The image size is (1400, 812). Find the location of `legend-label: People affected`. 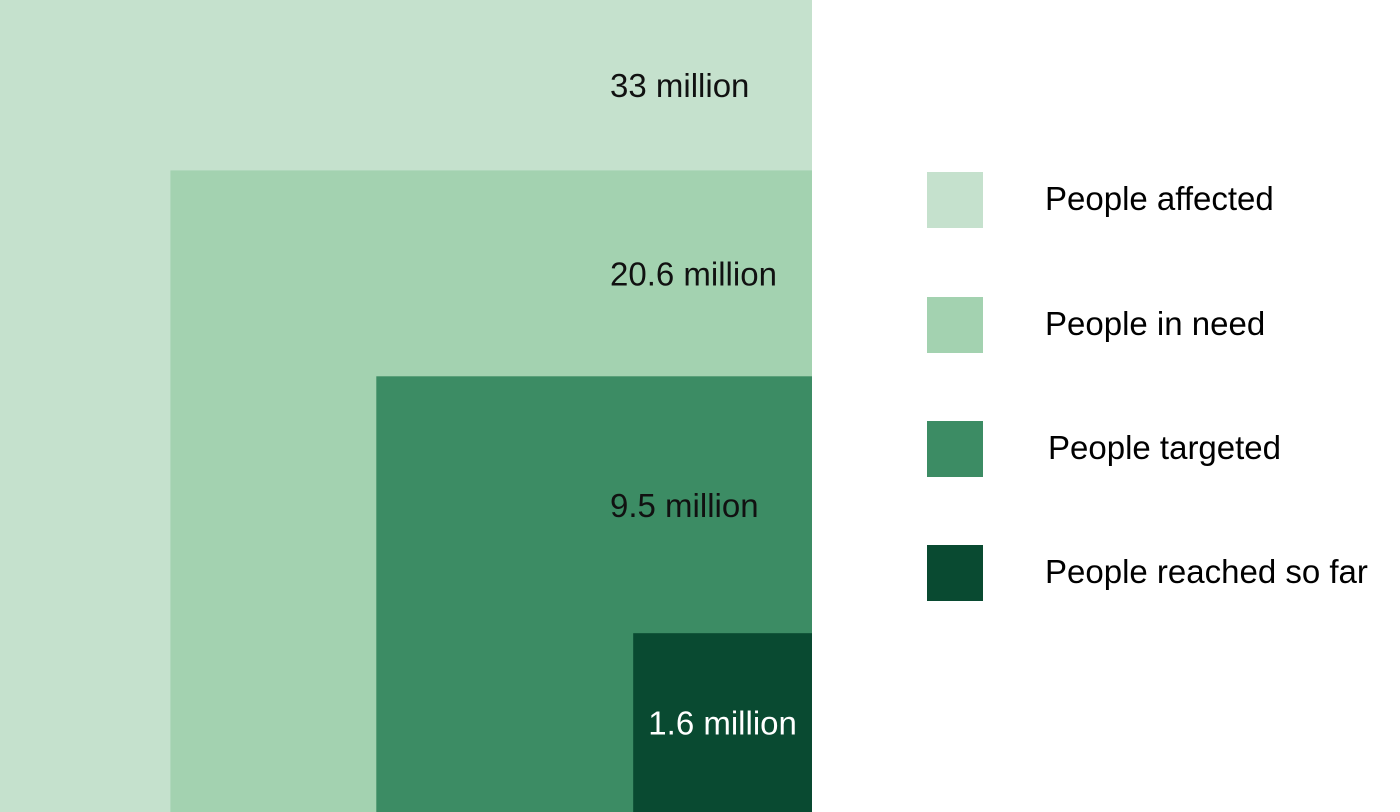

legend-label: People affected is located at coordinates (1159, 198).